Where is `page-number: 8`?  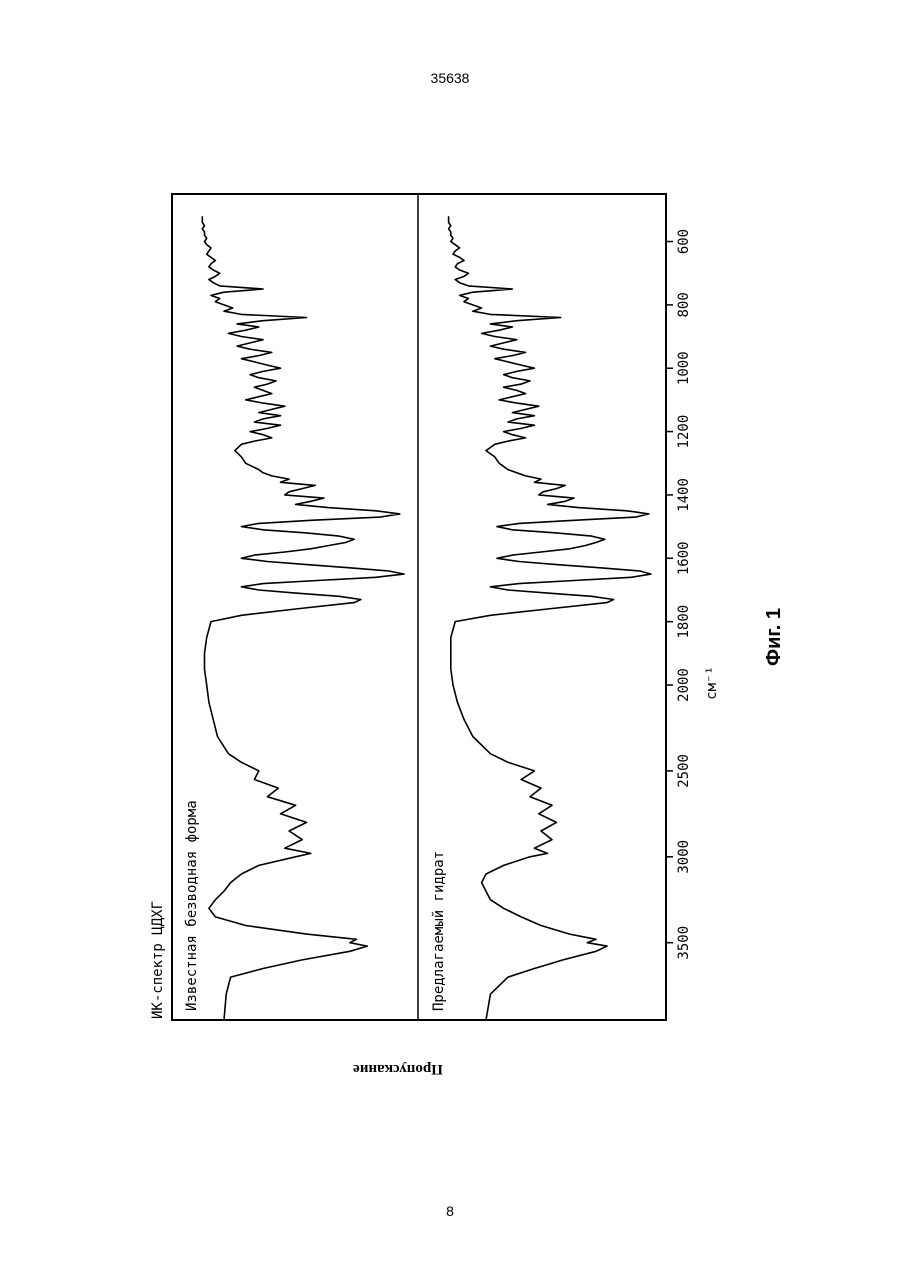
page-number: 8 is located at coordinates (450, 1211).